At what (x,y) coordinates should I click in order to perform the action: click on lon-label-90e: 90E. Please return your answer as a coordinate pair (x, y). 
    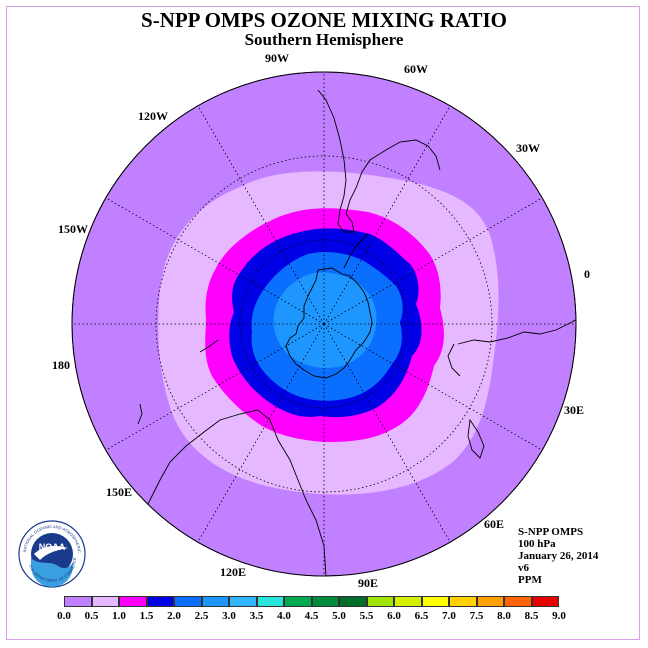
    Looking at the image, I should click on (368, 583).